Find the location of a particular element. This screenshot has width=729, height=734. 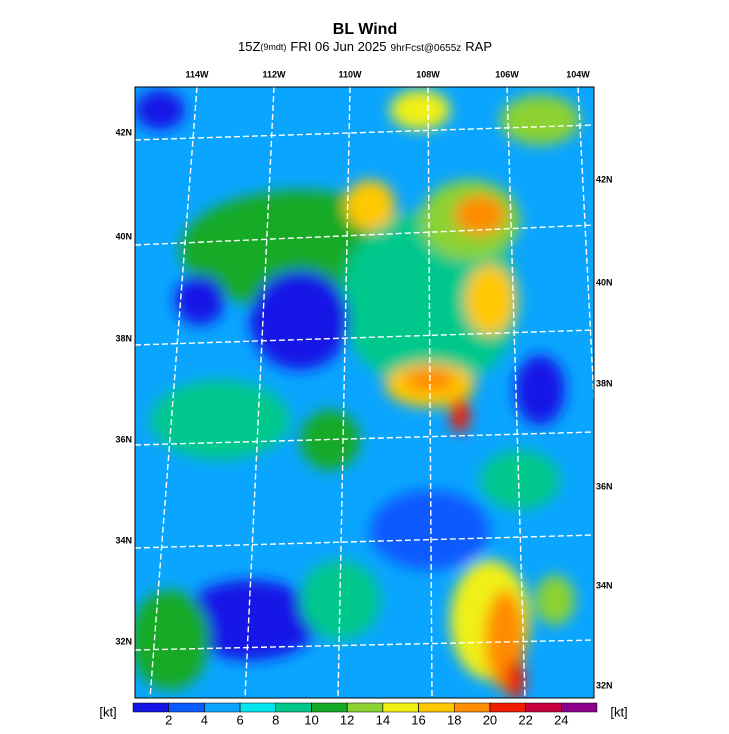

forecast: 9hrFcst@0655z is located at coordinates (426, 48).